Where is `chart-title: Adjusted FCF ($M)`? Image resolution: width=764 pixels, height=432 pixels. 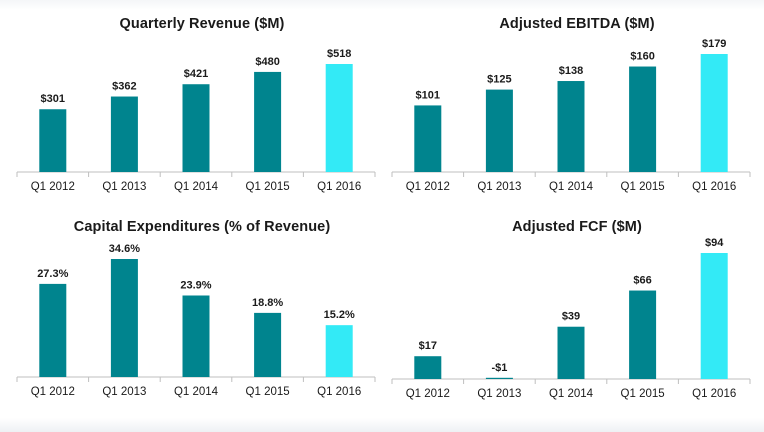 chart-title: Adjusted FCF ($M) is located at coordinates (577, 227).